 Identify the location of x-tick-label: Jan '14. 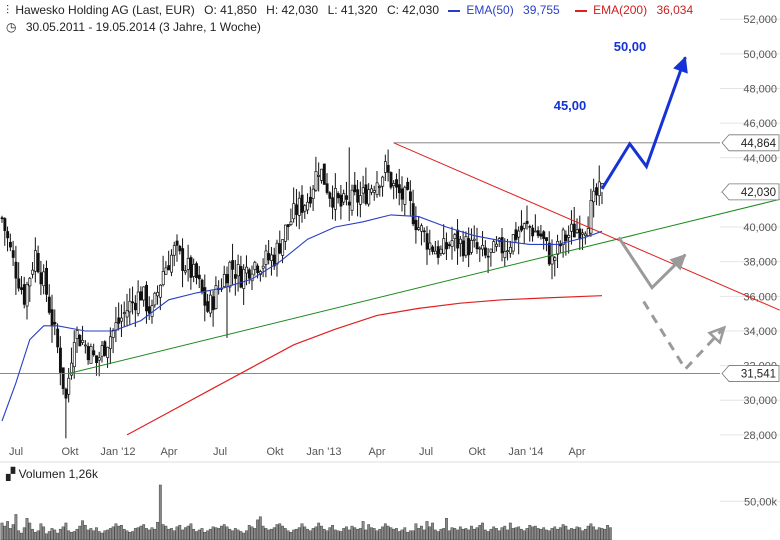
(525, 452).